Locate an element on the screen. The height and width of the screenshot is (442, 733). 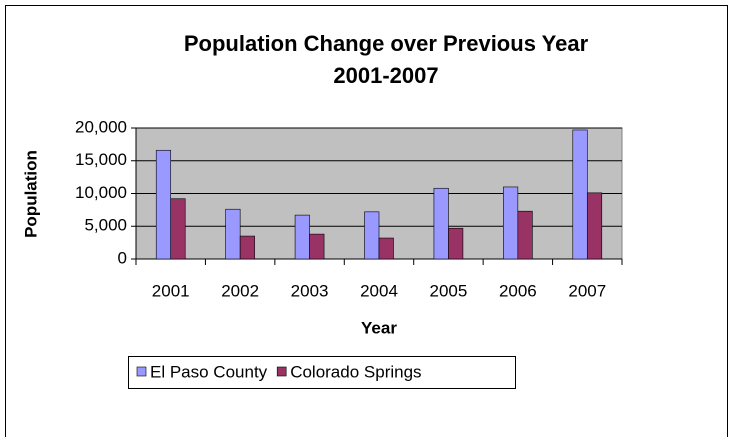
legend-box is located at coordinates (322, 372).